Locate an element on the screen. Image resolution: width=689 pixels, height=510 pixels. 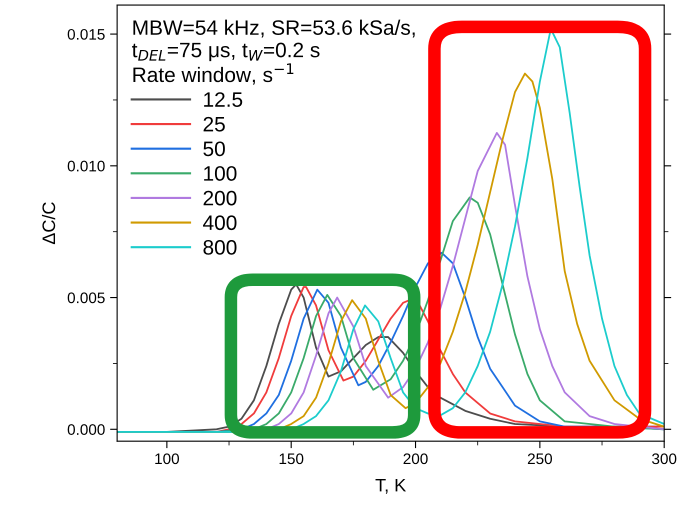
y-tick-label: 0.015 is located at coordinates (86, 34).